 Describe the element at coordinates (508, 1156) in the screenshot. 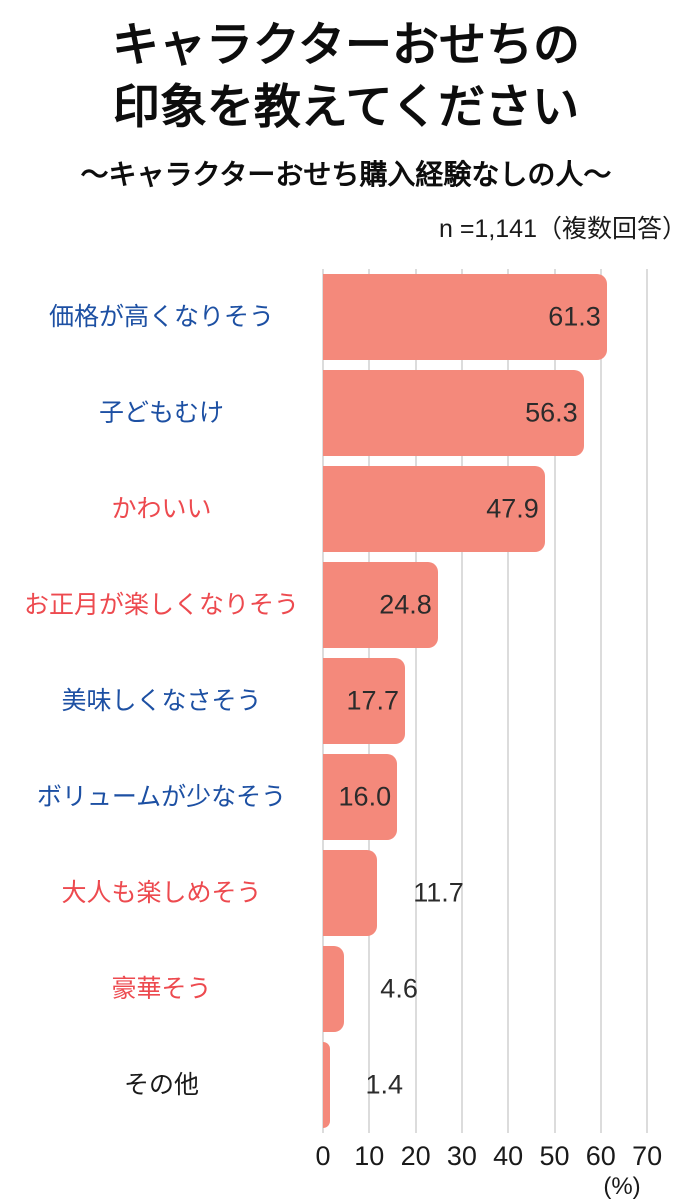

I see `x-axis-tick: 40` at that location.